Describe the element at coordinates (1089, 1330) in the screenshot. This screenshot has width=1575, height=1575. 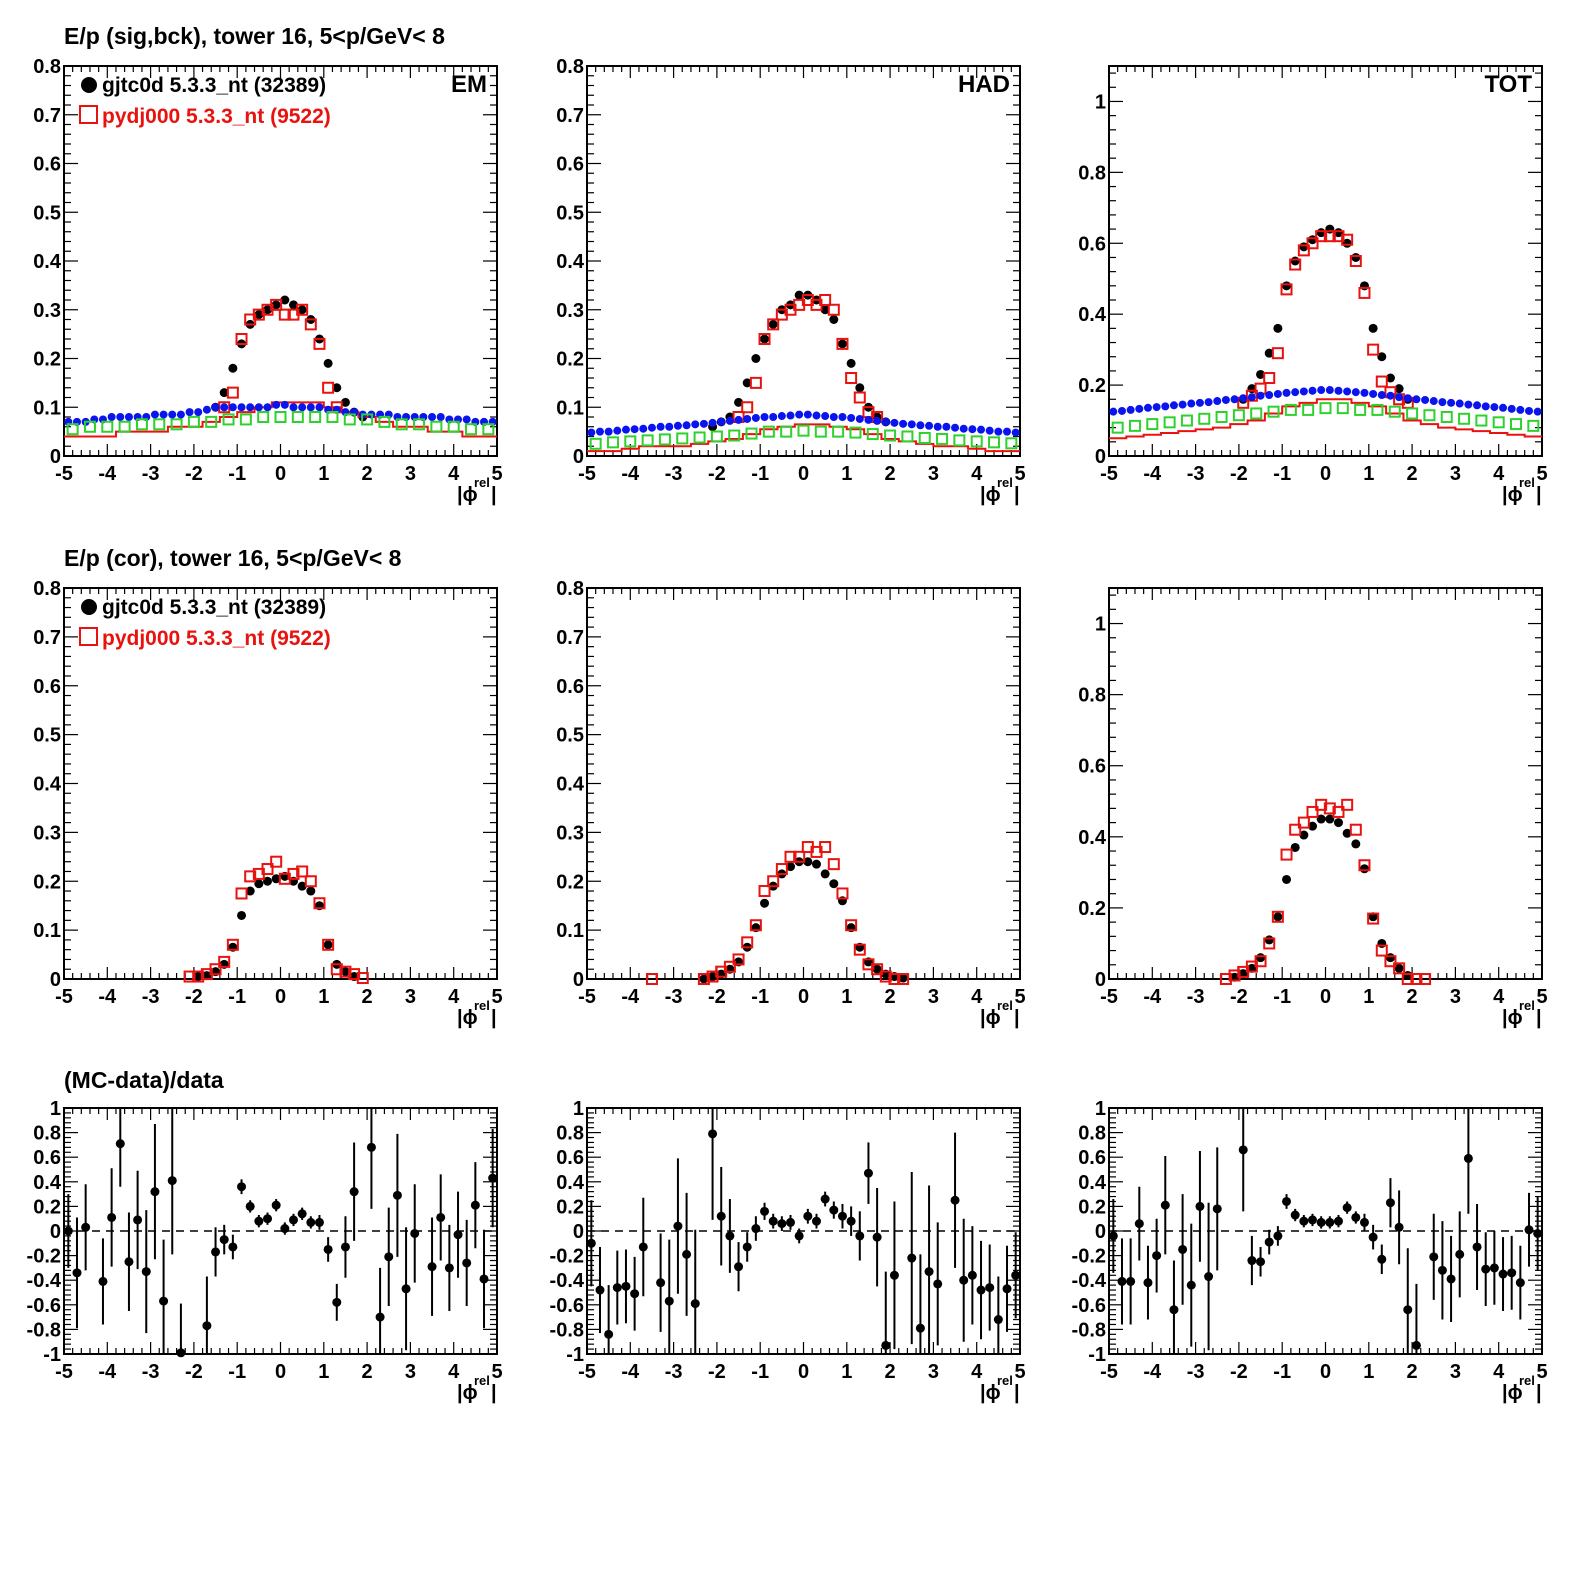
I see `y-tick-label: -0.8` at that location.